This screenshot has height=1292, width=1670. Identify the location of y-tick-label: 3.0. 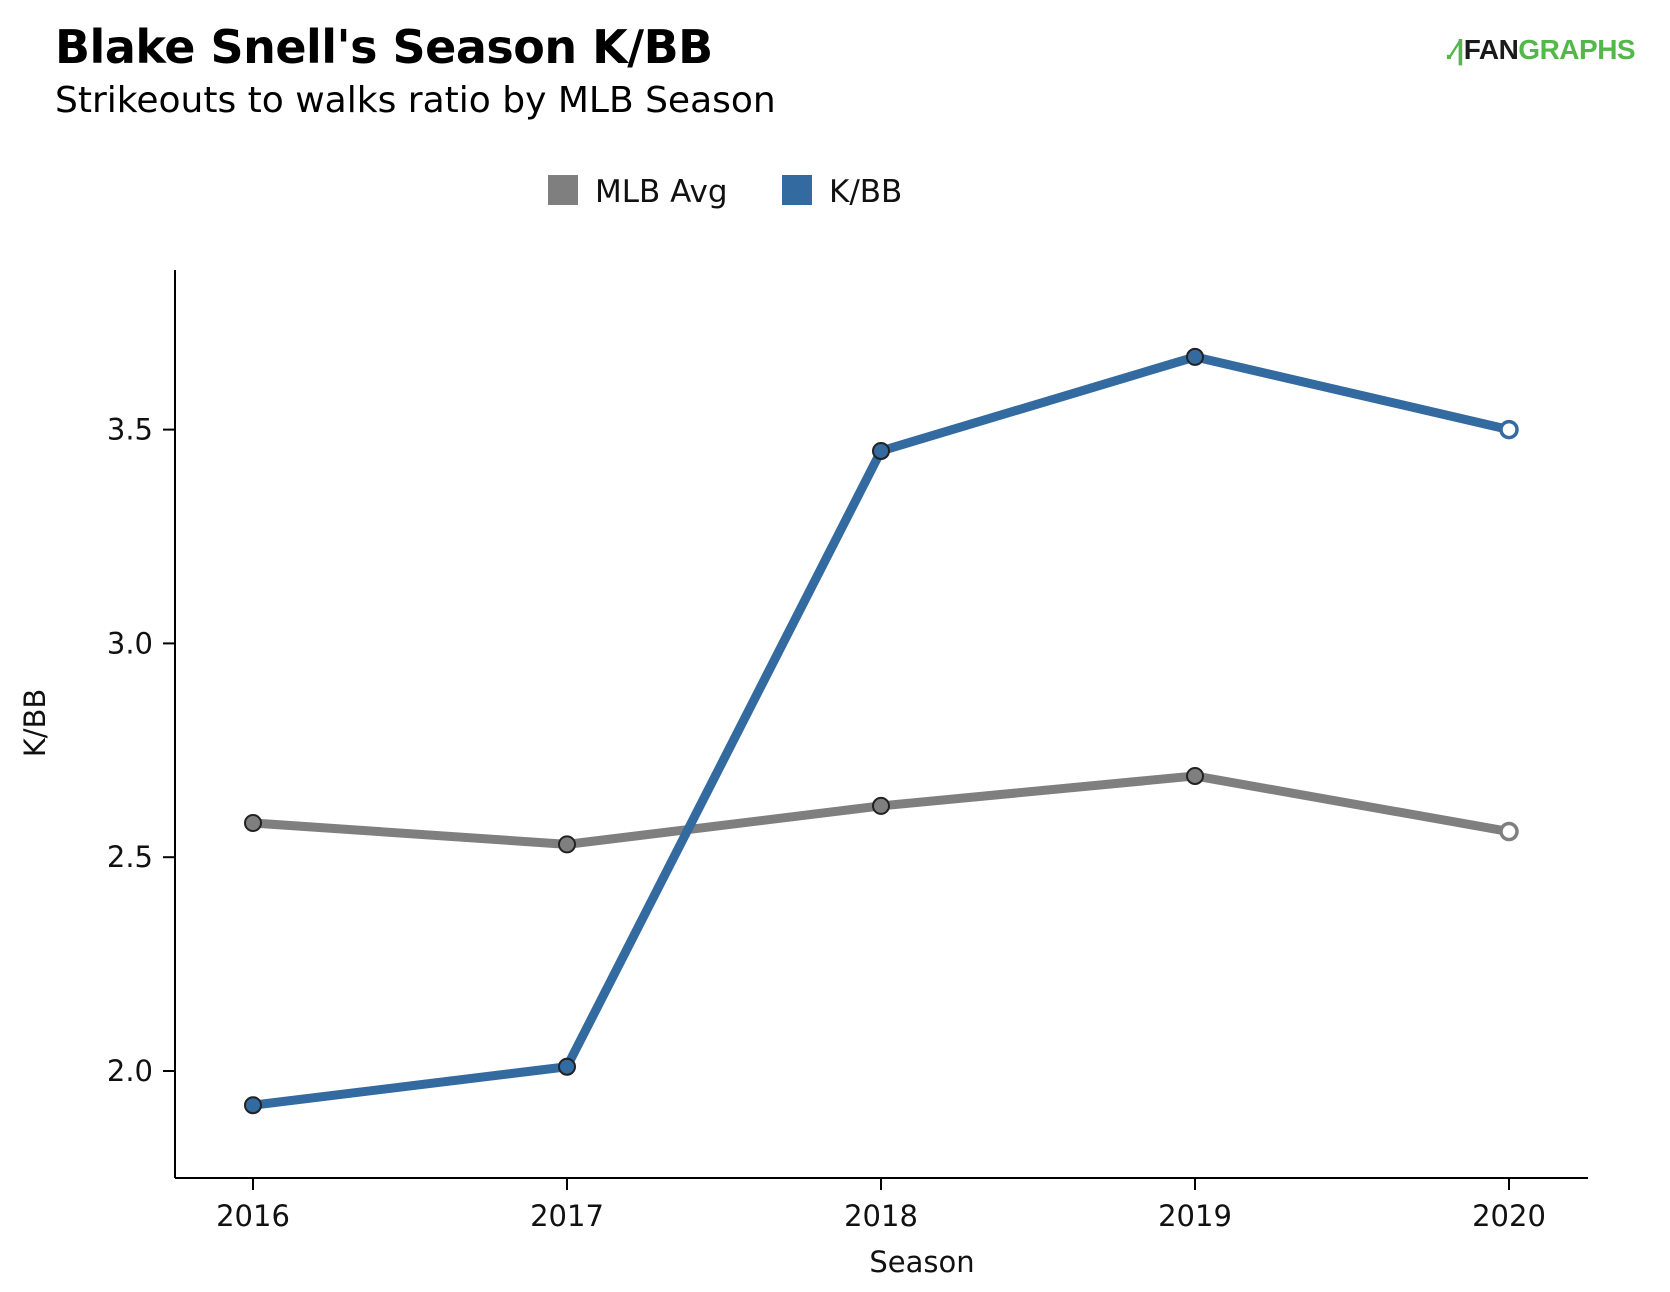
(130, 643).